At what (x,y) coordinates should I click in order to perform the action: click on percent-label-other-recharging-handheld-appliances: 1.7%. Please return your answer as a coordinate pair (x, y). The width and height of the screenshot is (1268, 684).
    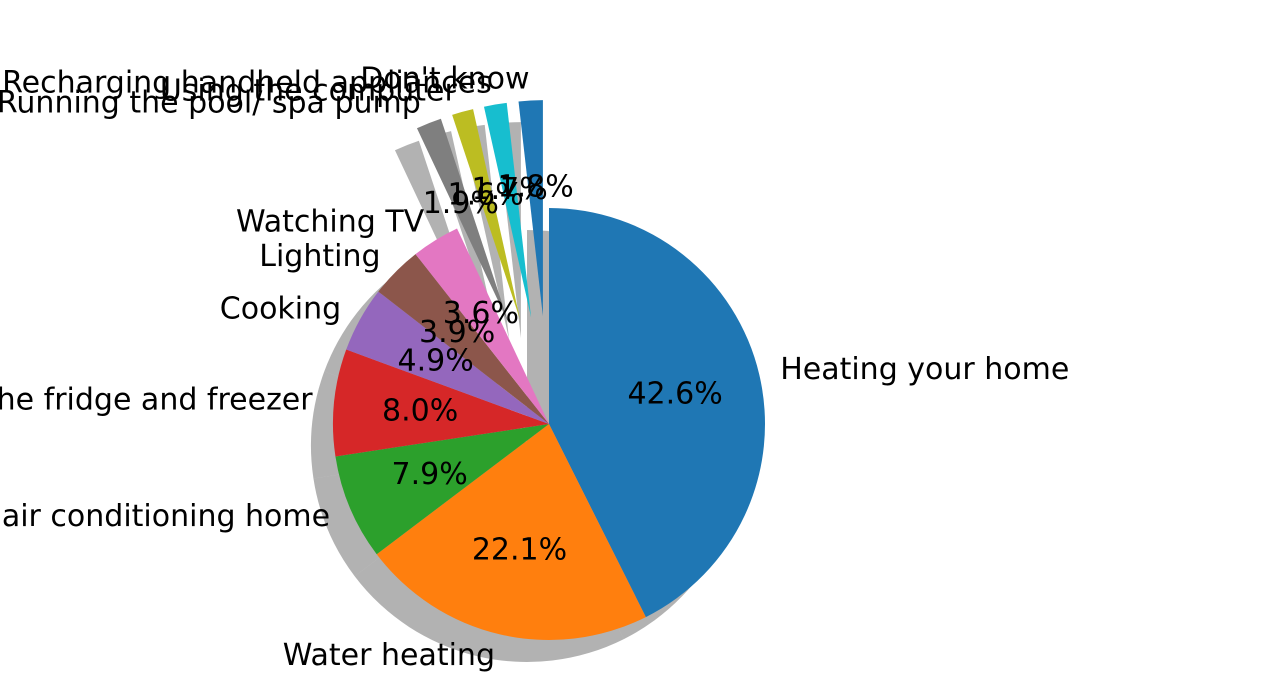
    Looking at the image, I should click on (509, 189).